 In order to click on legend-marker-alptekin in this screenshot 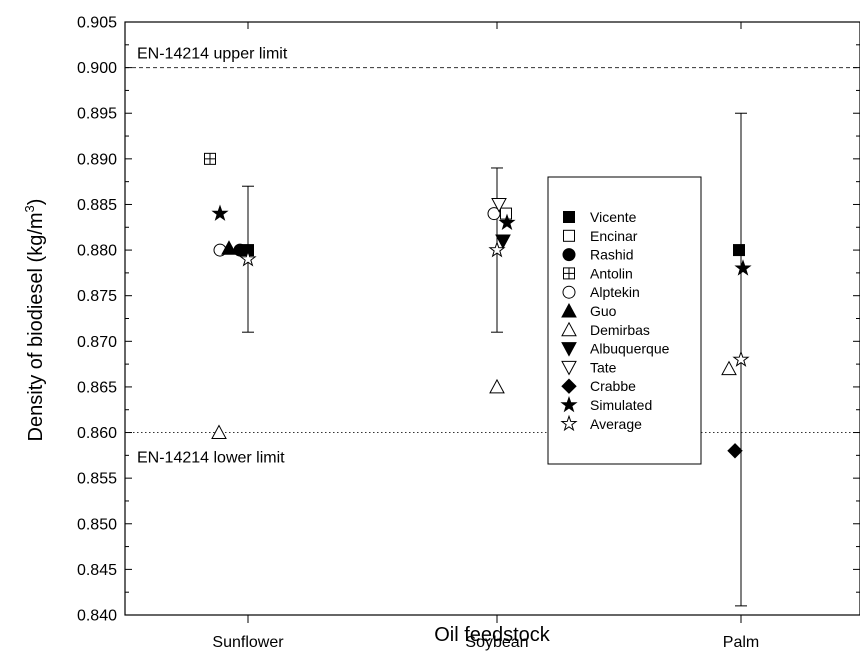, I will do `click(569, 292)`.